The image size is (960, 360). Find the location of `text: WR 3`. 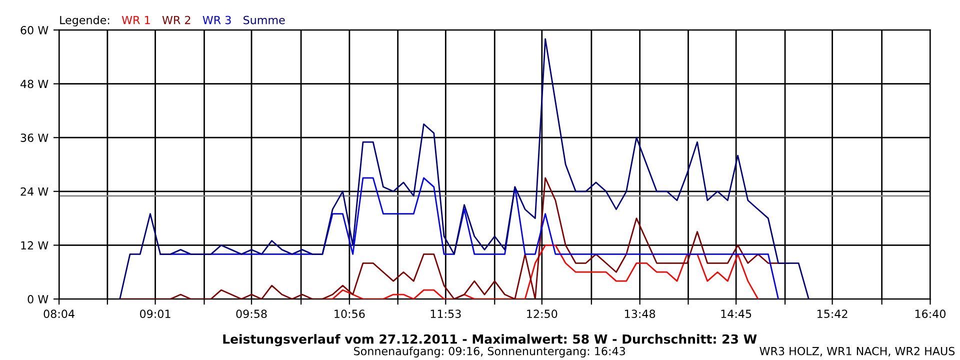

text: WR 3 is located at coordinates (216, 20).